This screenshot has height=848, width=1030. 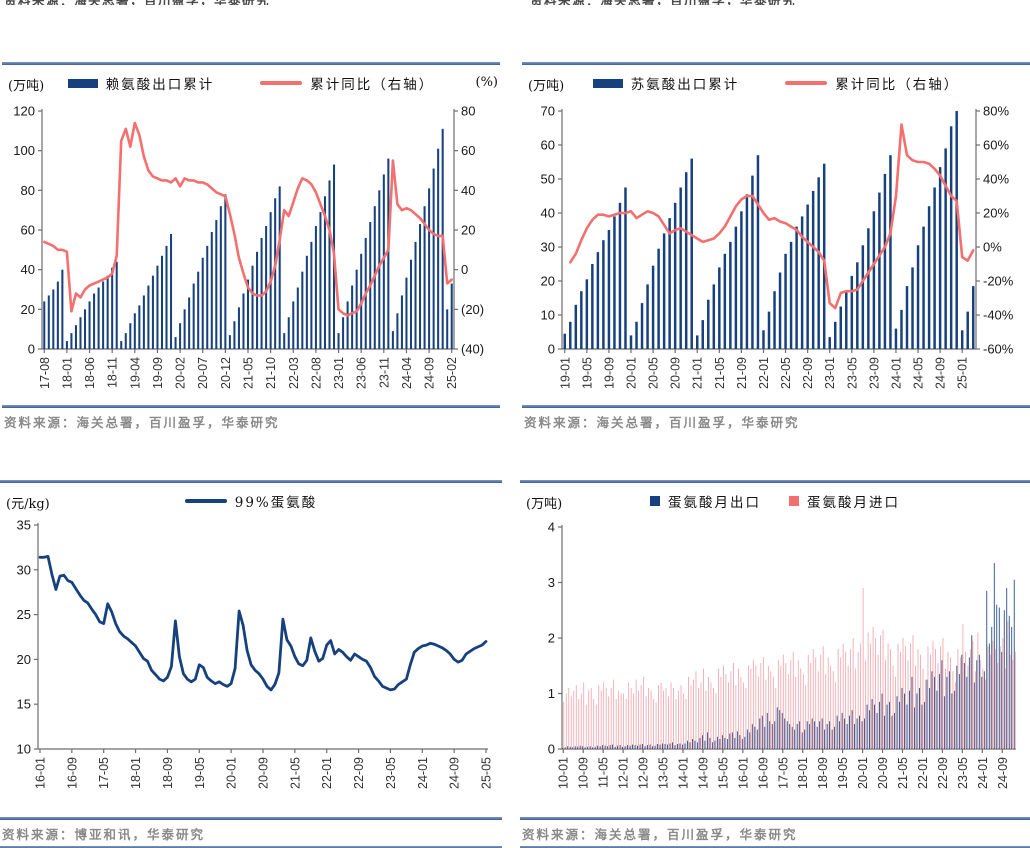 I want to click on svg-text: 17-05, so click(x=783, y=773).